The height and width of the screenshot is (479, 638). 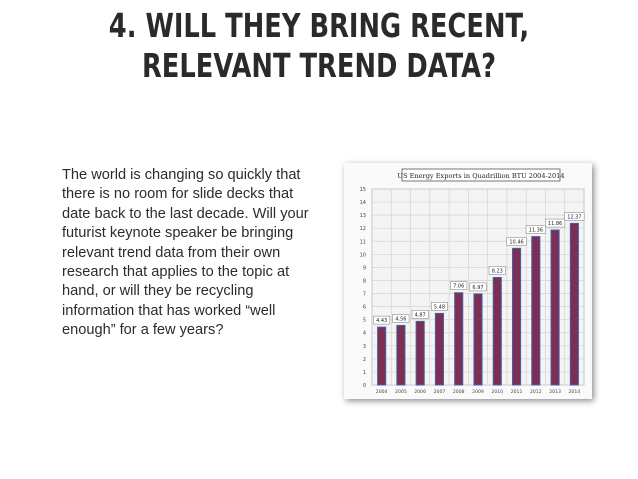 I want to click on data-label: 11.86, so click(x=555, y=224).